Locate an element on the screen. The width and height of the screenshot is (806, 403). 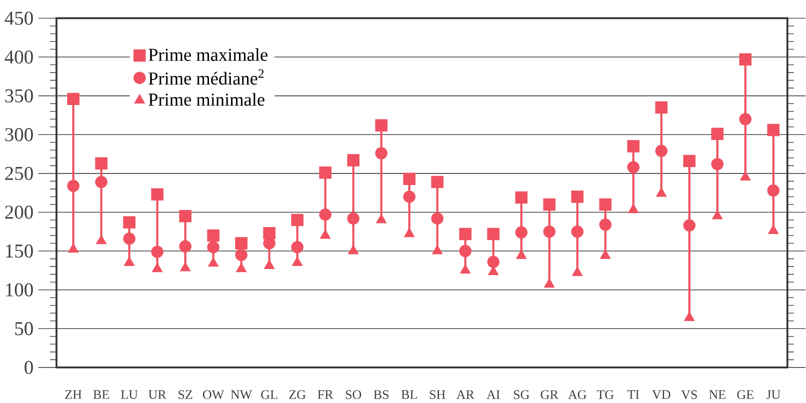
y-tick-label: 200 is located at coordinates (19, 212).